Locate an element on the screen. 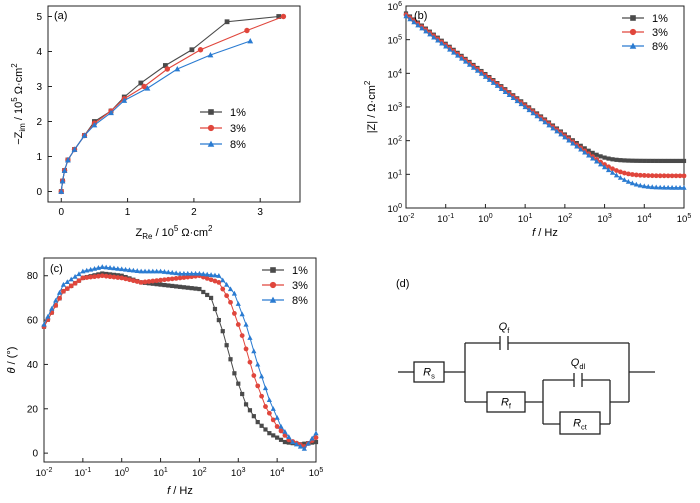 This screenshot has height=503, width=700. series-1% is located at coordinates (545, 87).